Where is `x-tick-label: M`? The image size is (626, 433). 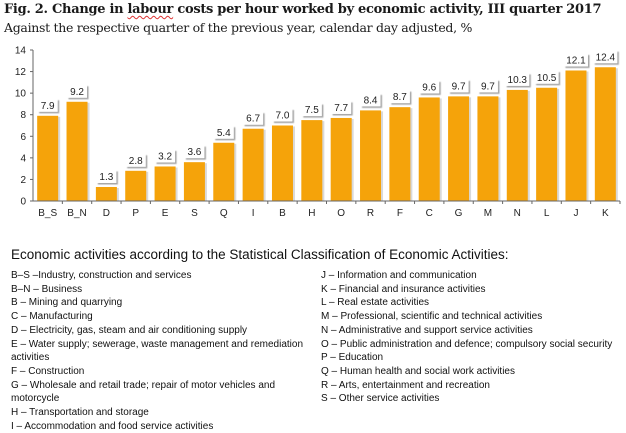 x-tick-label: M is located at coordinates (488, 213).